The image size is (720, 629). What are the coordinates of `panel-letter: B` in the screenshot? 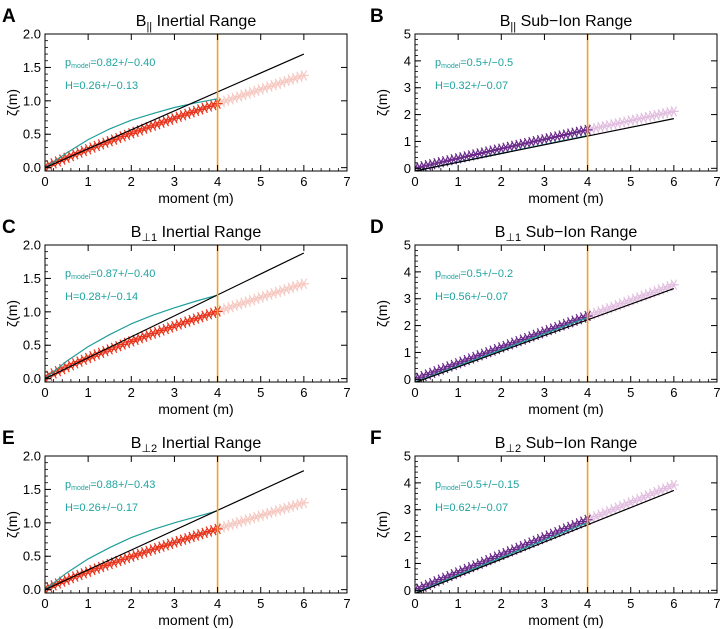 It's located at (377, 16).